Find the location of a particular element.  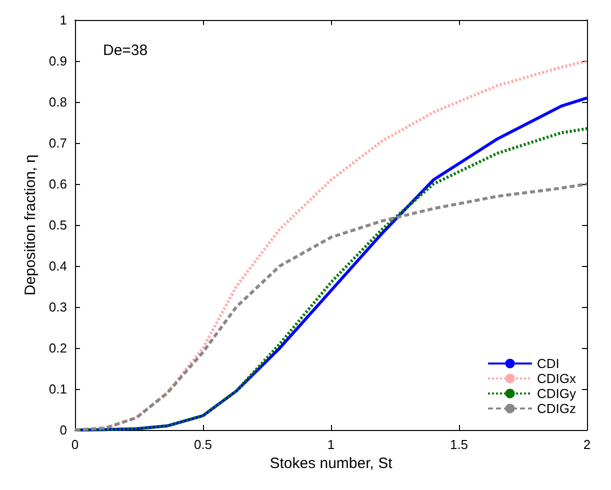

legend-label: CDIGz is located at coordinates (556, 408).